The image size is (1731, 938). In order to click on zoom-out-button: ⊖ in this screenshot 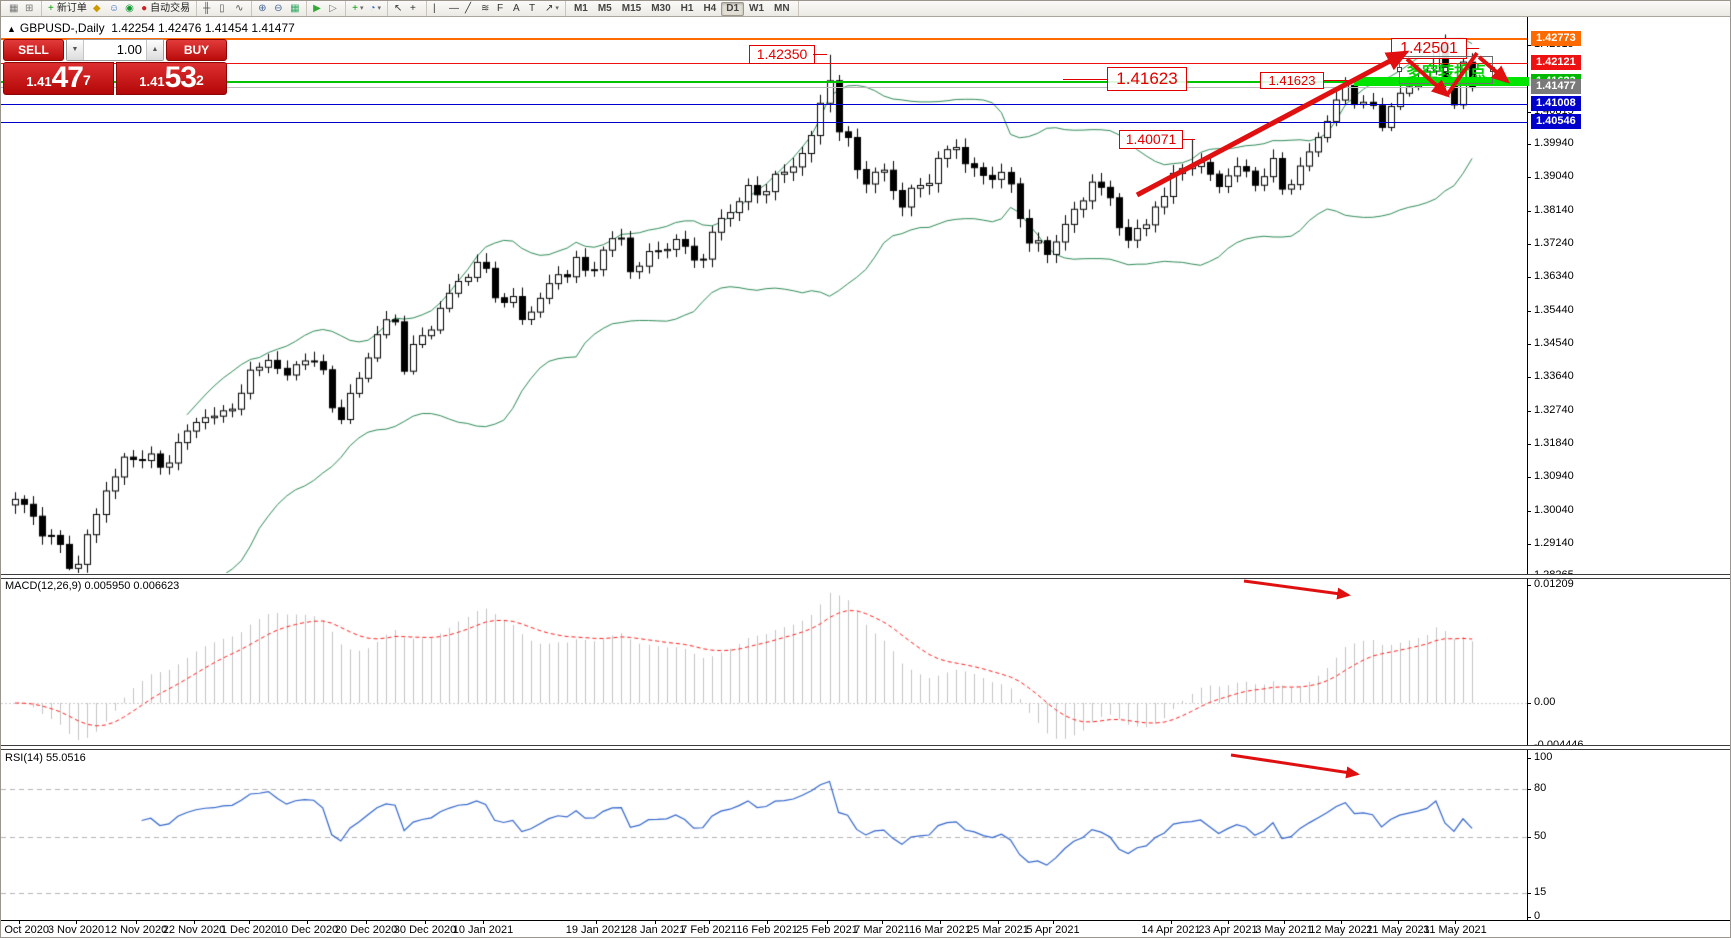, I will do `click(279, 9)`.